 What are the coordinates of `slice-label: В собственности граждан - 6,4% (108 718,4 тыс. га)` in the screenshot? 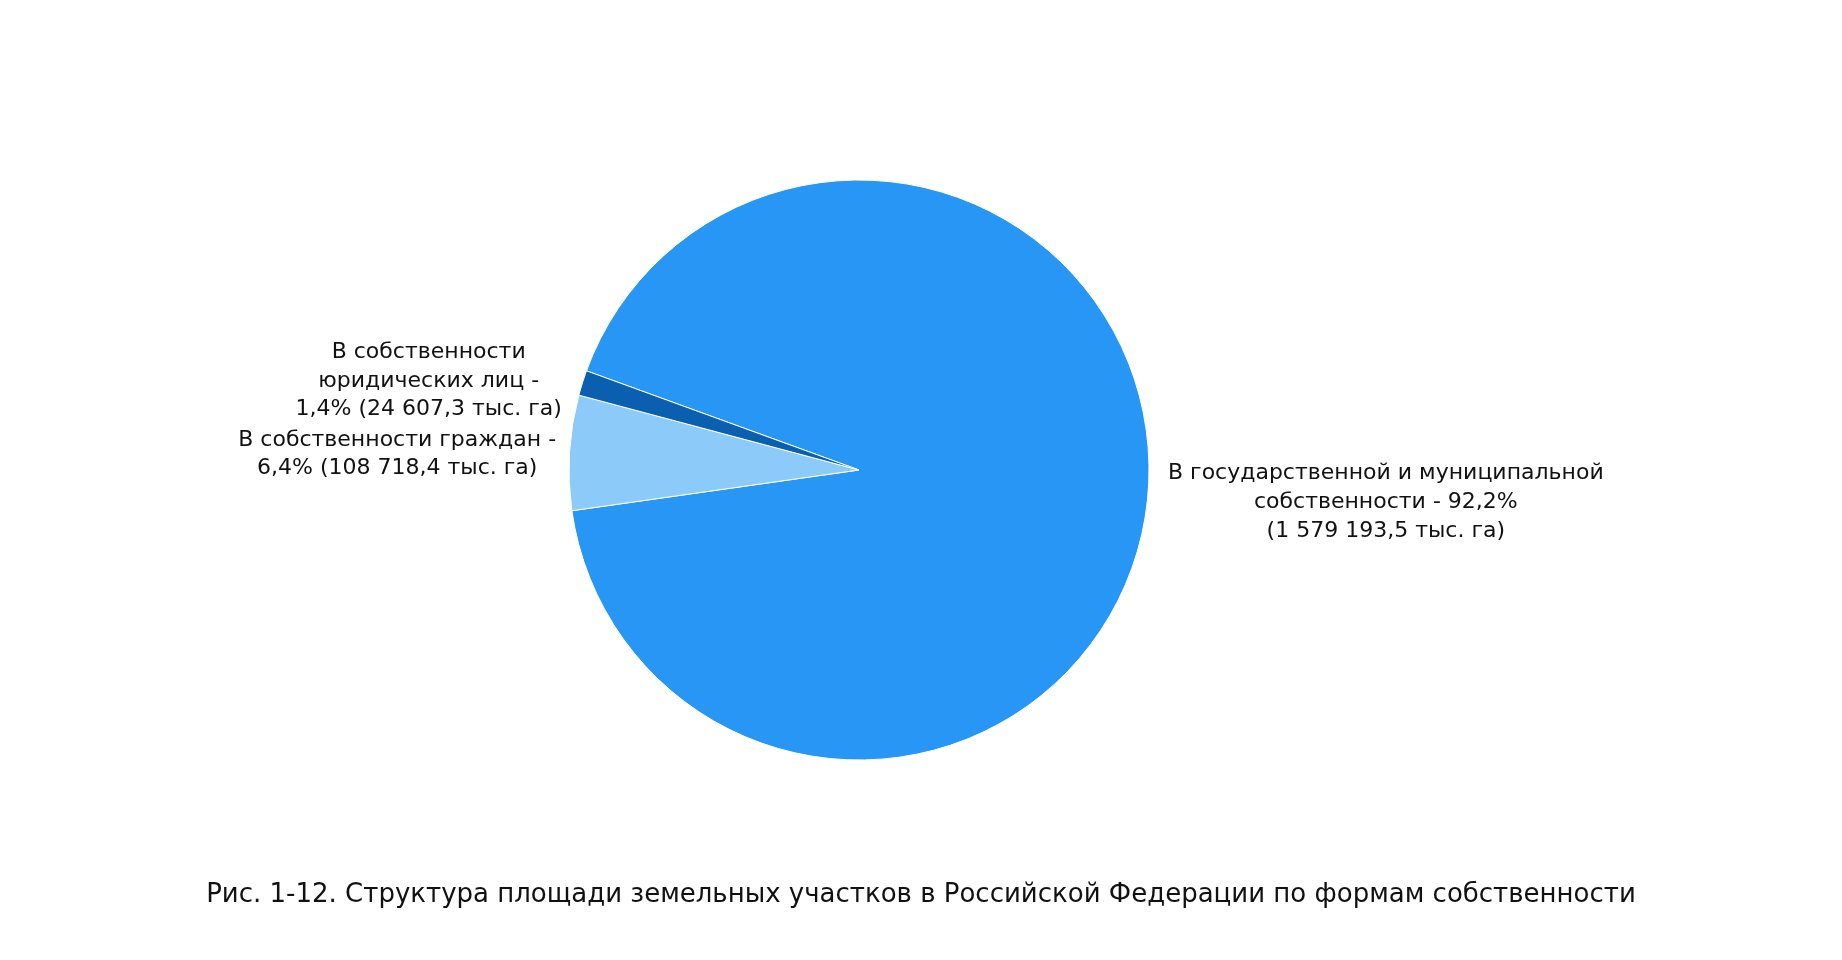 It's located at (397, 452).